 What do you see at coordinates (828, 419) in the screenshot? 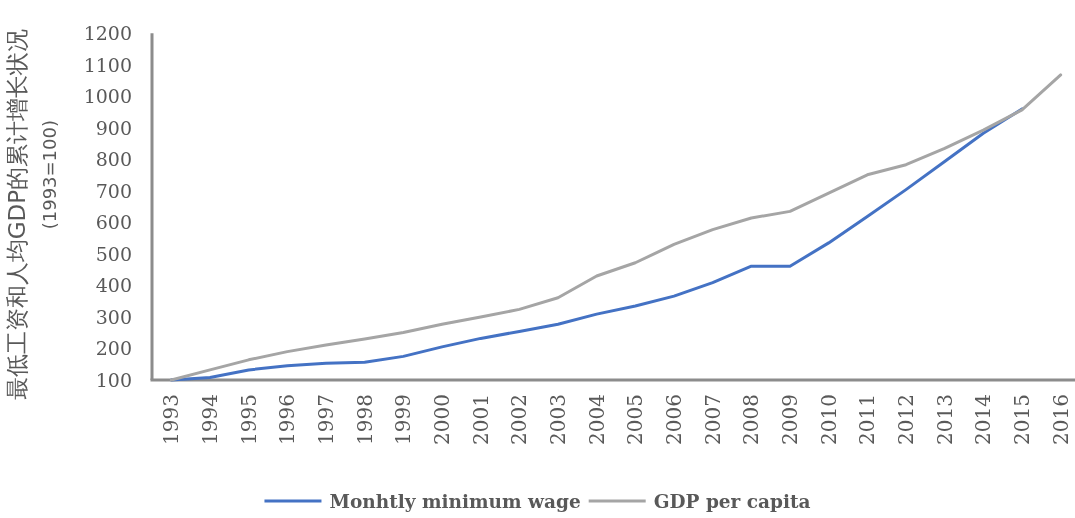
I see `x-tick-label: 2010` at bounding box center [828, 419].